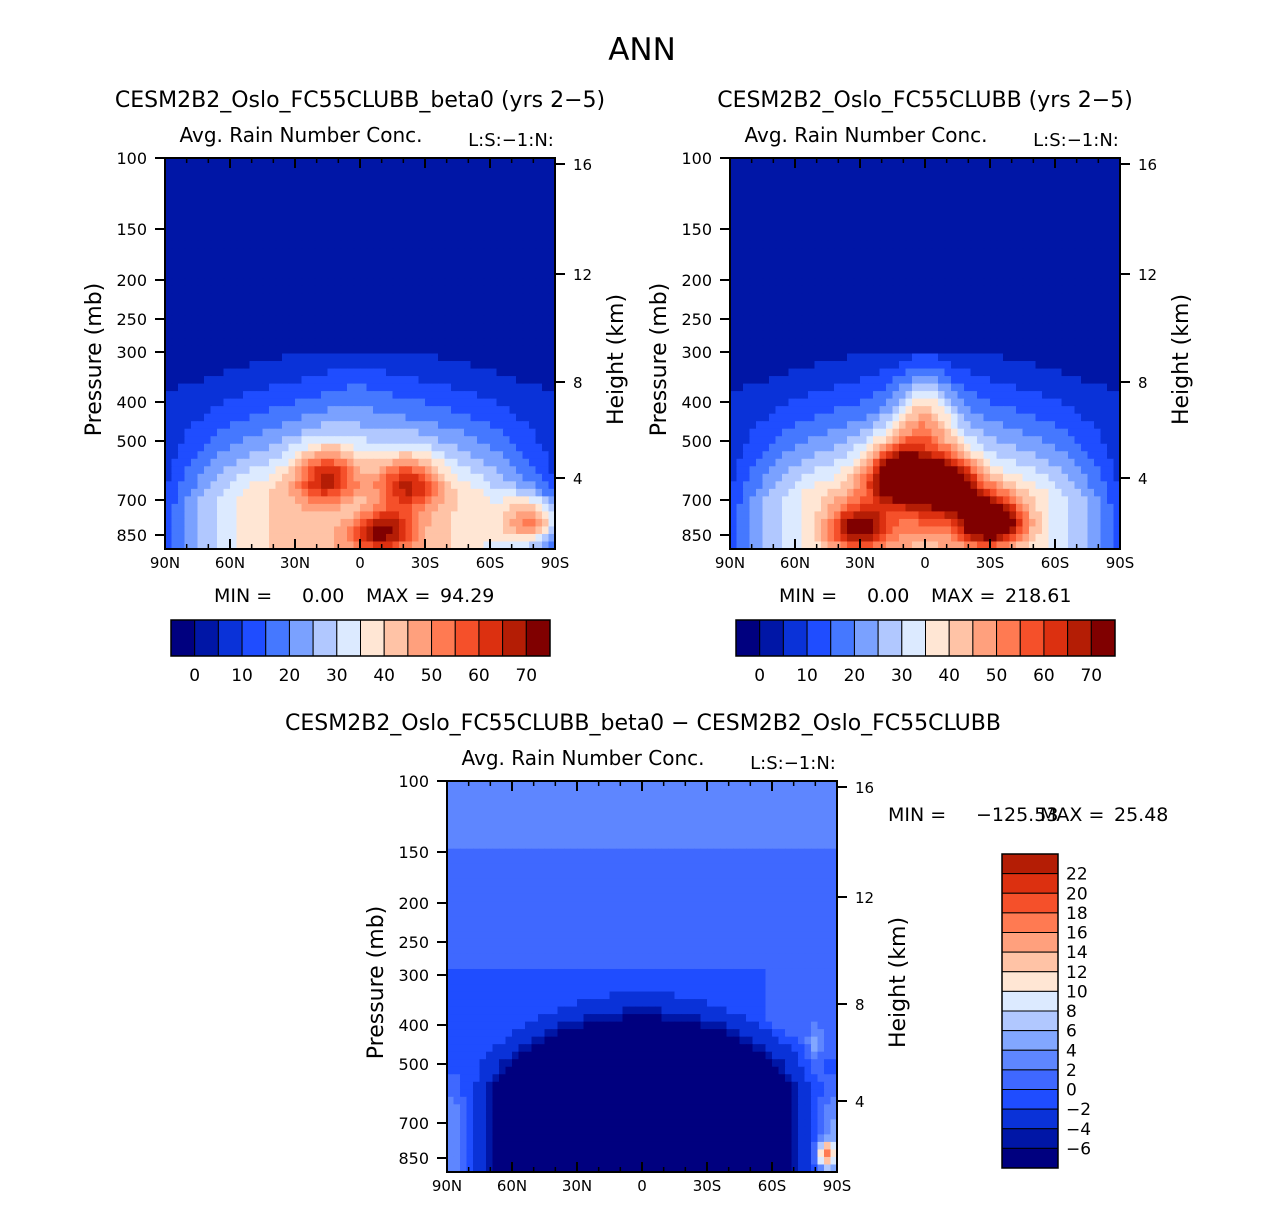  Describe the element at coordinates (131, 352) in the screenshot. I see `y-tick-label: 300` at that location.